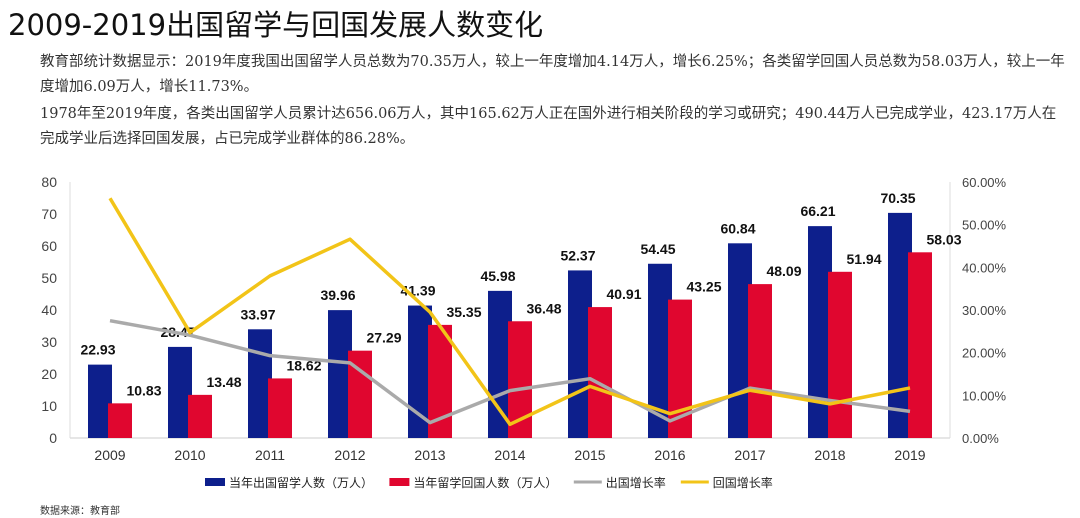  I want to click on data-label: 40.91, so click(623, 294).